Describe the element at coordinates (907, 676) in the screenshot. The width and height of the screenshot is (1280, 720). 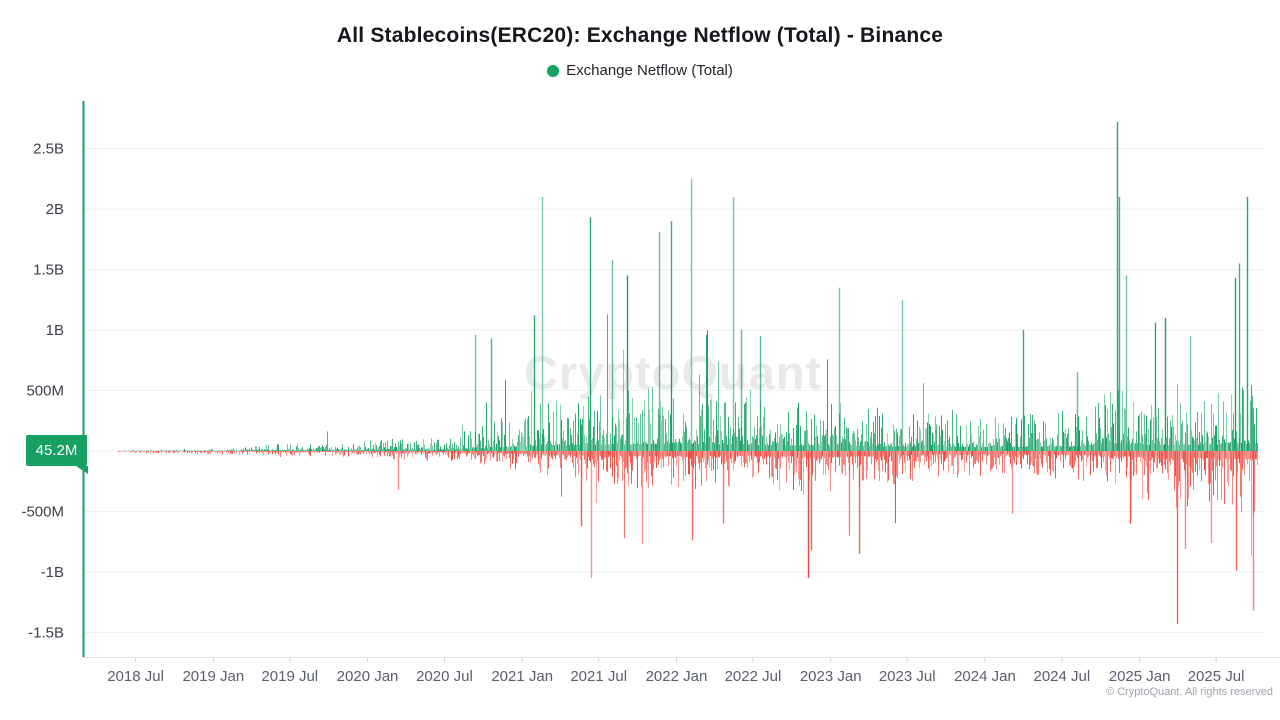
I see `x-axis-label-2023-Jul: 2023 Jul` at that location.